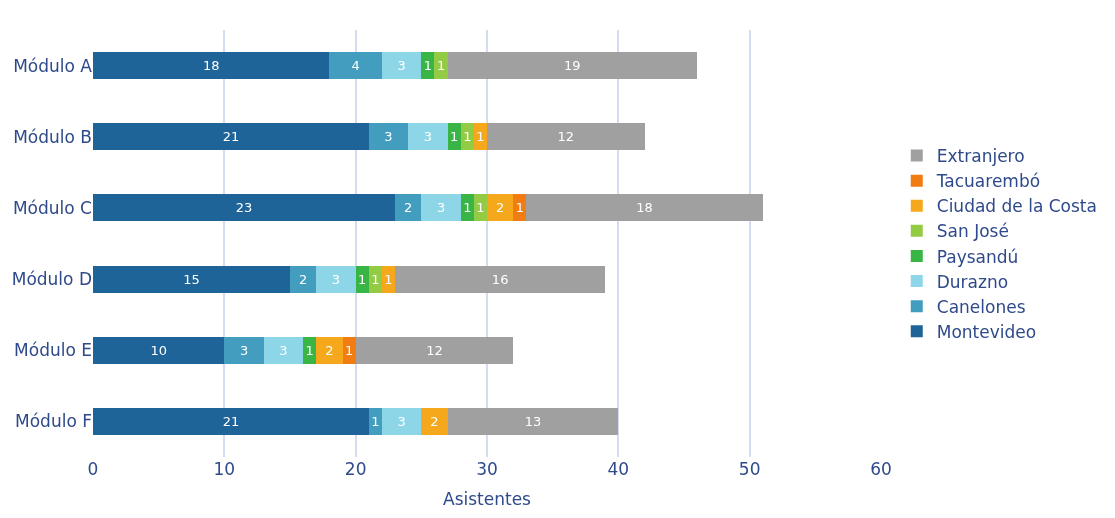  I want to click on x-tick-label: 20, so click(355, 469).